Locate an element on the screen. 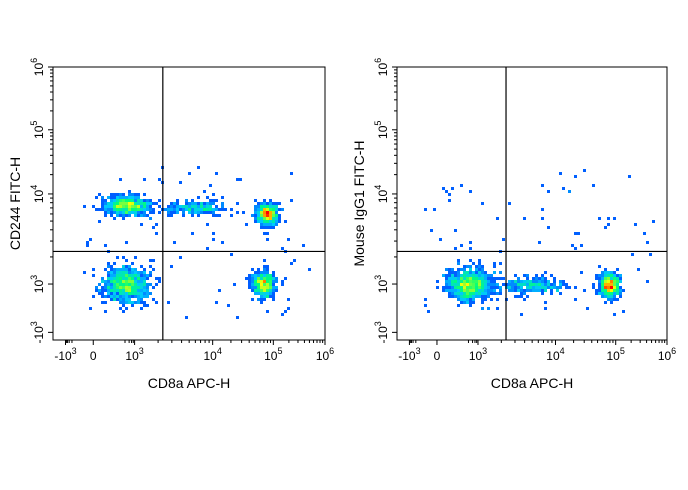  x-tick-label: 106 is located at coordinates (325, 354).